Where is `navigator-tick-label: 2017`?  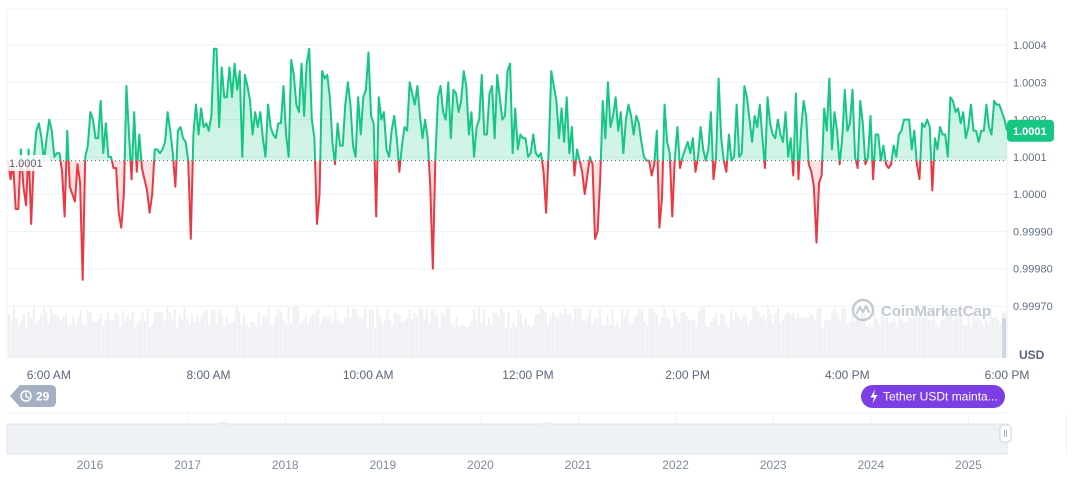 navigator-tick-label: 2017 is located at coordinates (187, 465).